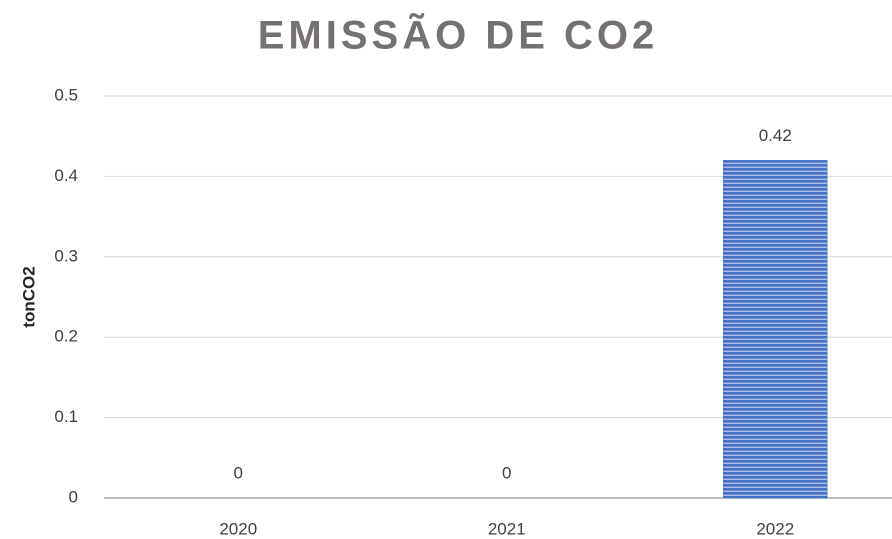 This screenshot has width=892, height=539. Describe the element at coordinates (66, 94) in the screenshot. I see `y-tick-label: 0.5` at that location.